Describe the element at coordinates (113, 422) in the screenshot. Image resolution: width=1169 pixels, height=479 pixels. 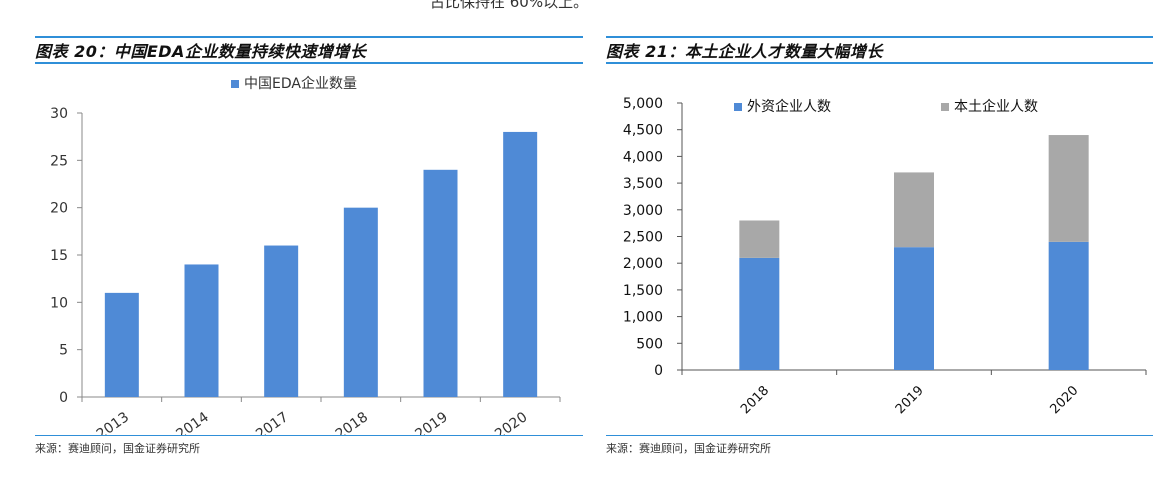
I see `x-tick-label: 2013` at that location.